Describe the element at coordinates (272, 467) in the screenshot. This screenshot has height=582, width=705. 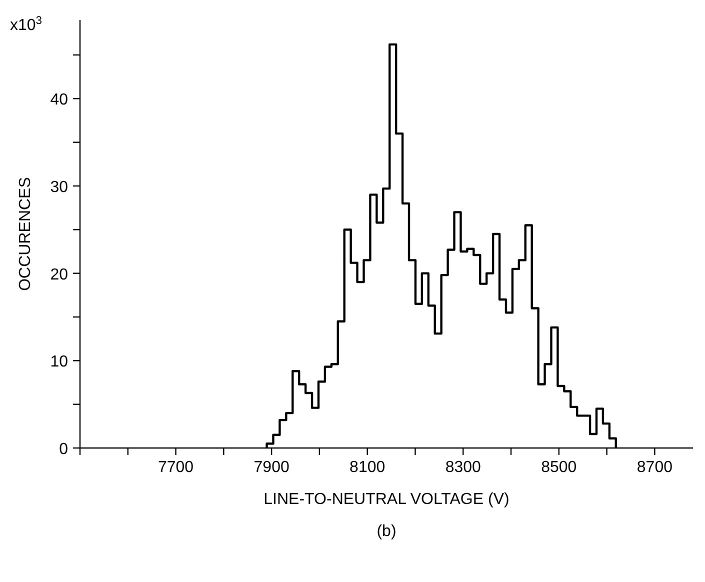
I see `x-tick-label: 7900` at that location.